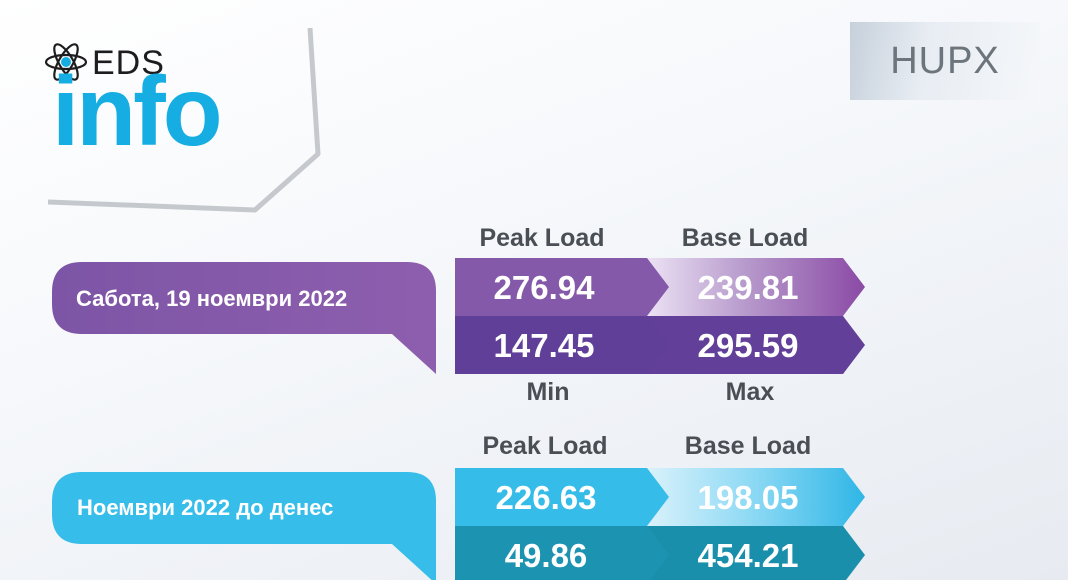 The width and height of the screenshot is (1068, 580). Describe the element at coordinates (945, 61) in the screenshot. I see `hupx-badge: HUPX` at that location.